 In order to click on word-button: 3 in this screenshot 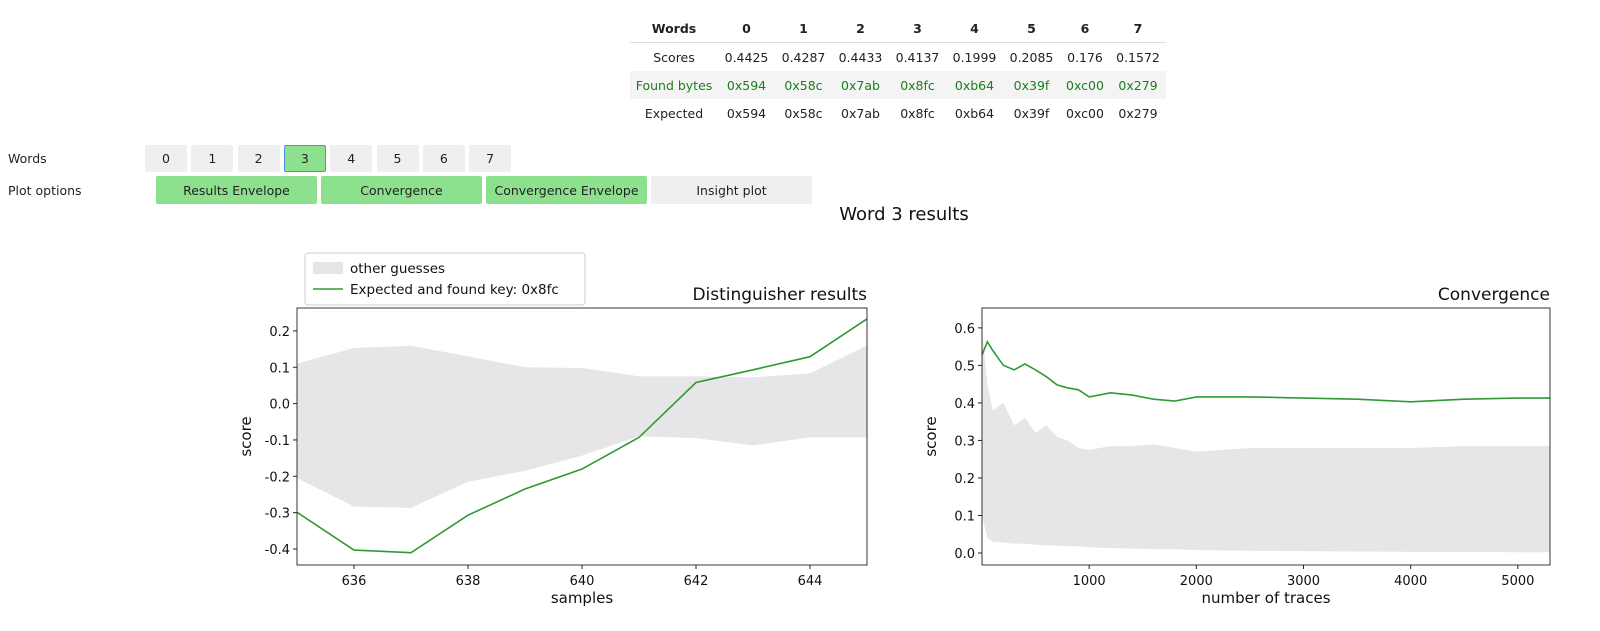, I will do `click(304, 158)`.